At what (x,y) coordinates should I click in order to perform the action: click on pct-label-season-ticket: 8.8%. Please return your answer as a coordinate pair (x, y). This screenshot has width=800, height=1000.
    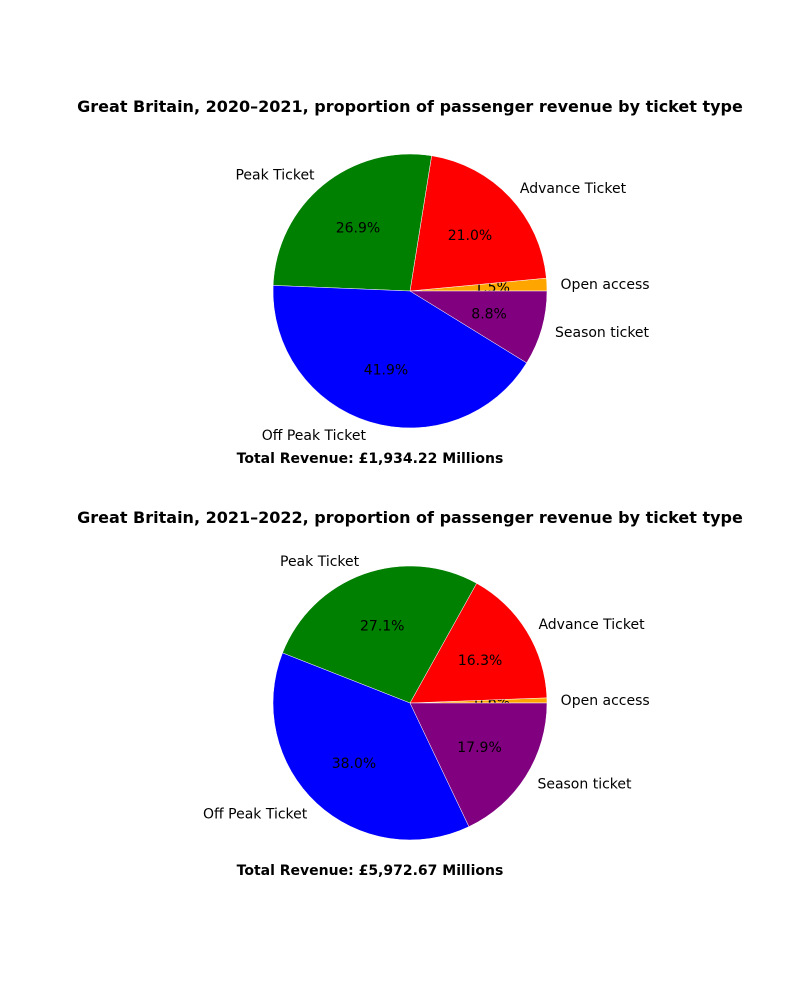
    Looking at the image, I should click on (489, 314).